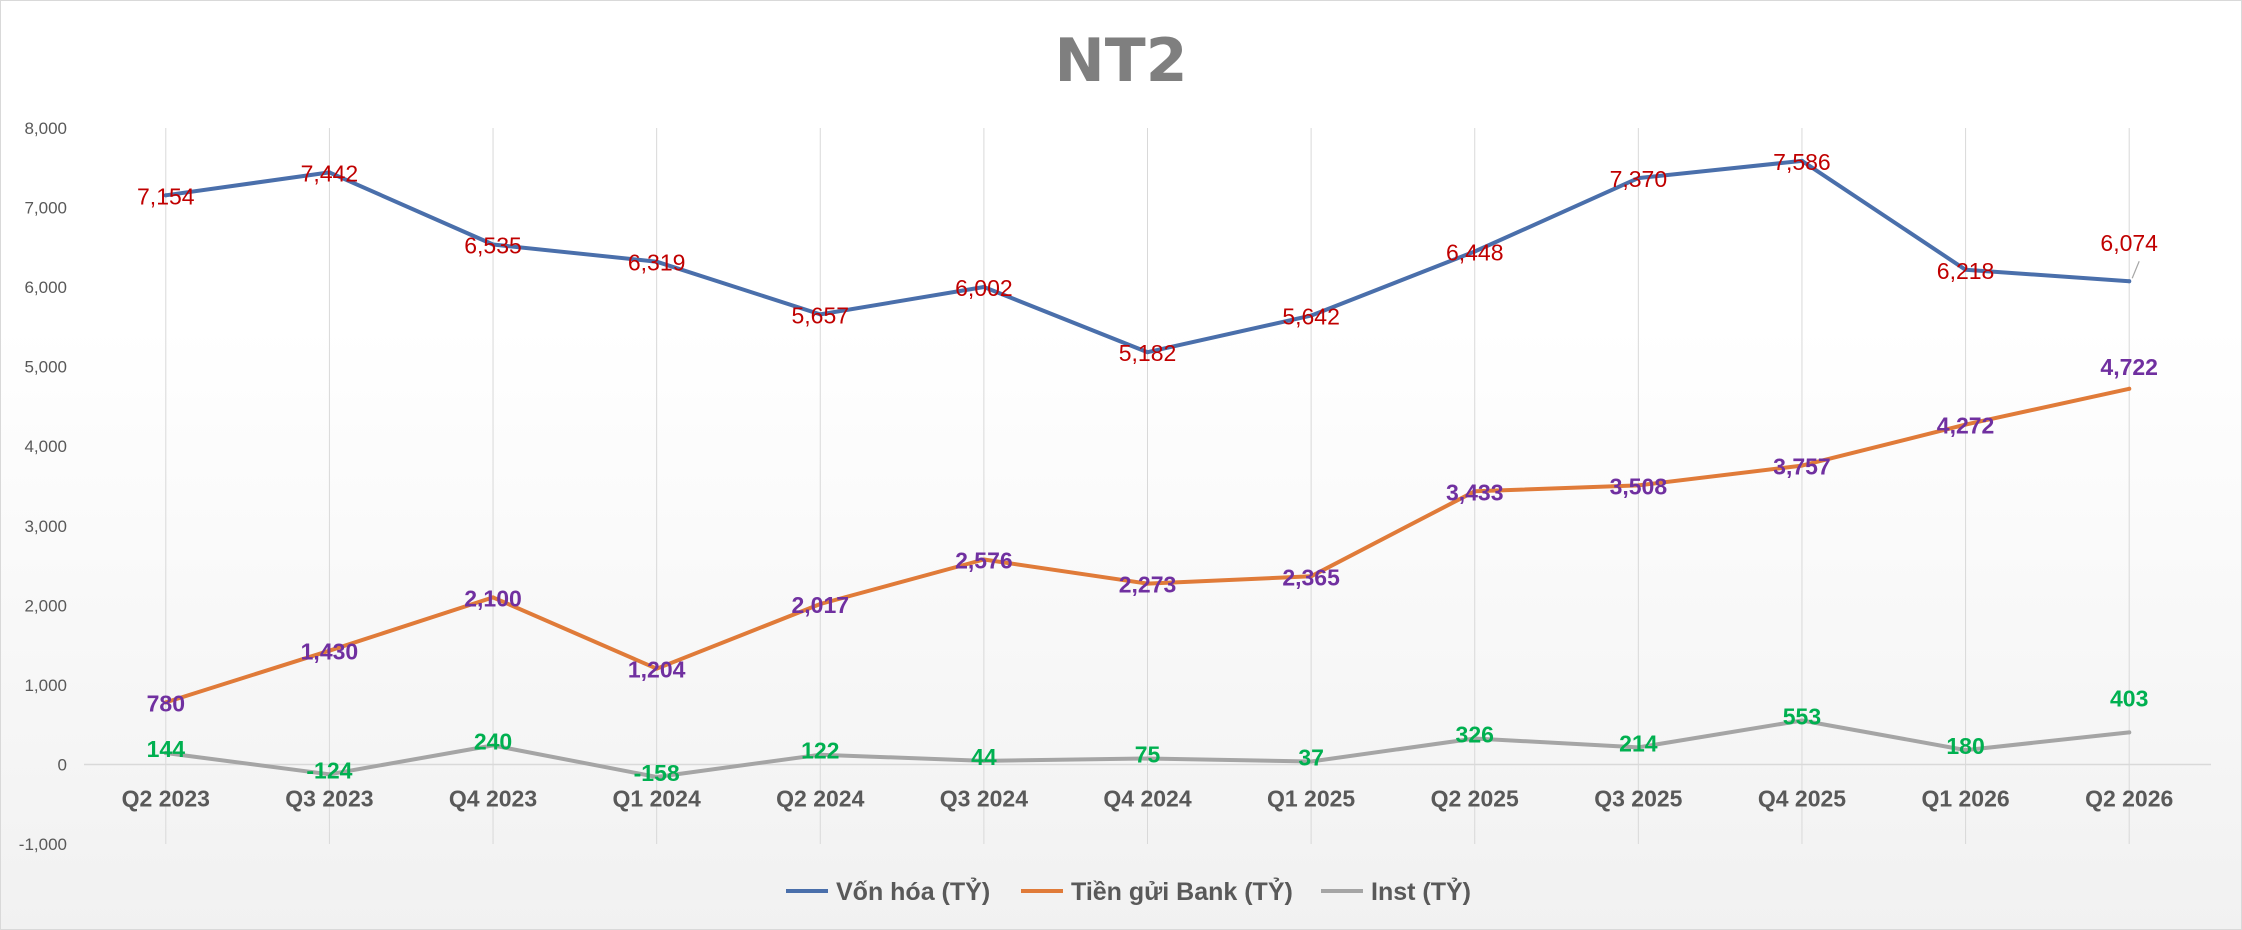  I want to click on y-tick-label: 0, so click(62, 764).